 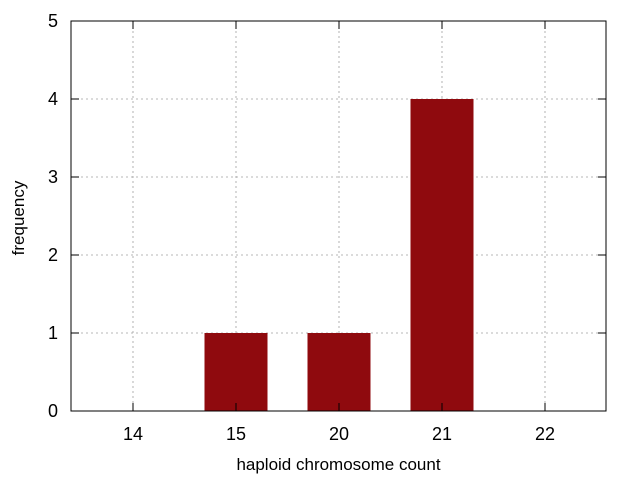 I want to click on x-tick-label-21: 21, so click(x=442, y=434).